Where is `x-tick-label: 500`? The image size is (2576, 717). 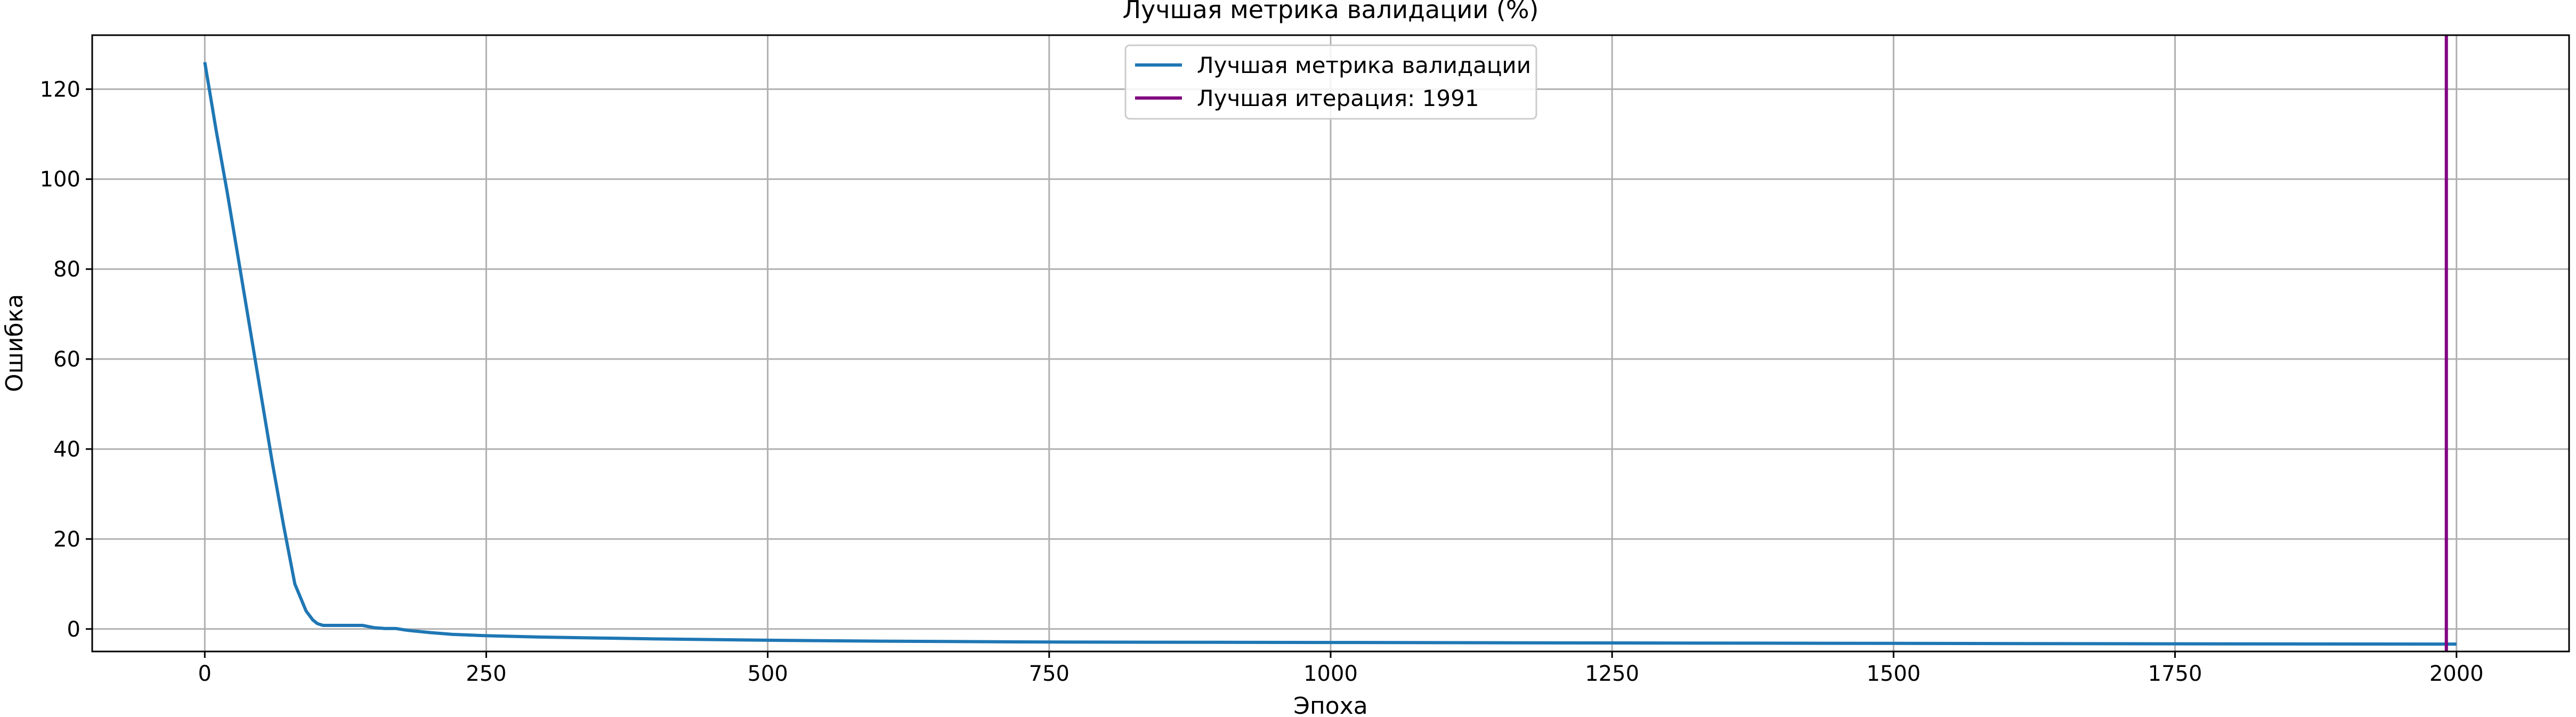 x-tick-label: 500 is located at coordinates (767, 674).